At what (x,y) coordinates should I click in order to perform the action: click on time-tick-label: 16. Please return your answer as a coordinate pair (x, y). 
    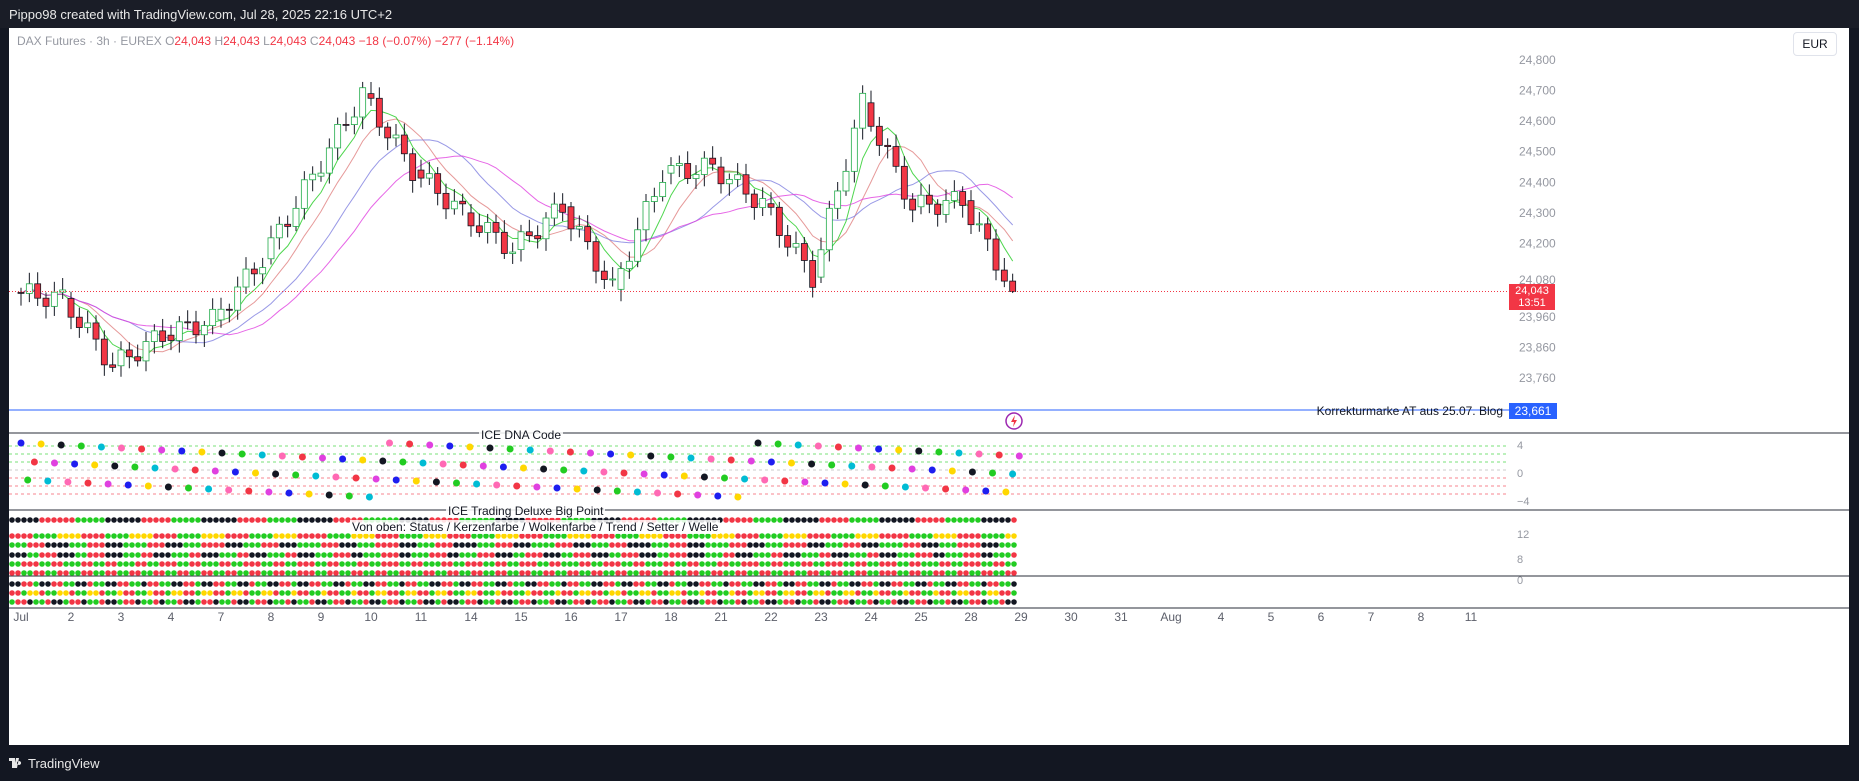
    Looking at the image, I should click on (571, 617).